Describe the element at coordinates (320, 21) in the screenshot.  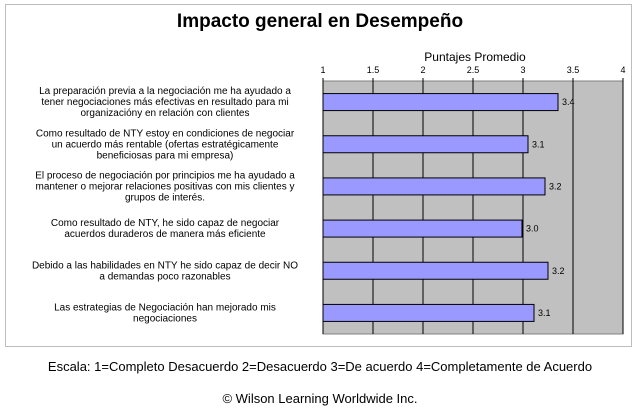
I see `chart-title: Impacto general en Desempeño` at that location.